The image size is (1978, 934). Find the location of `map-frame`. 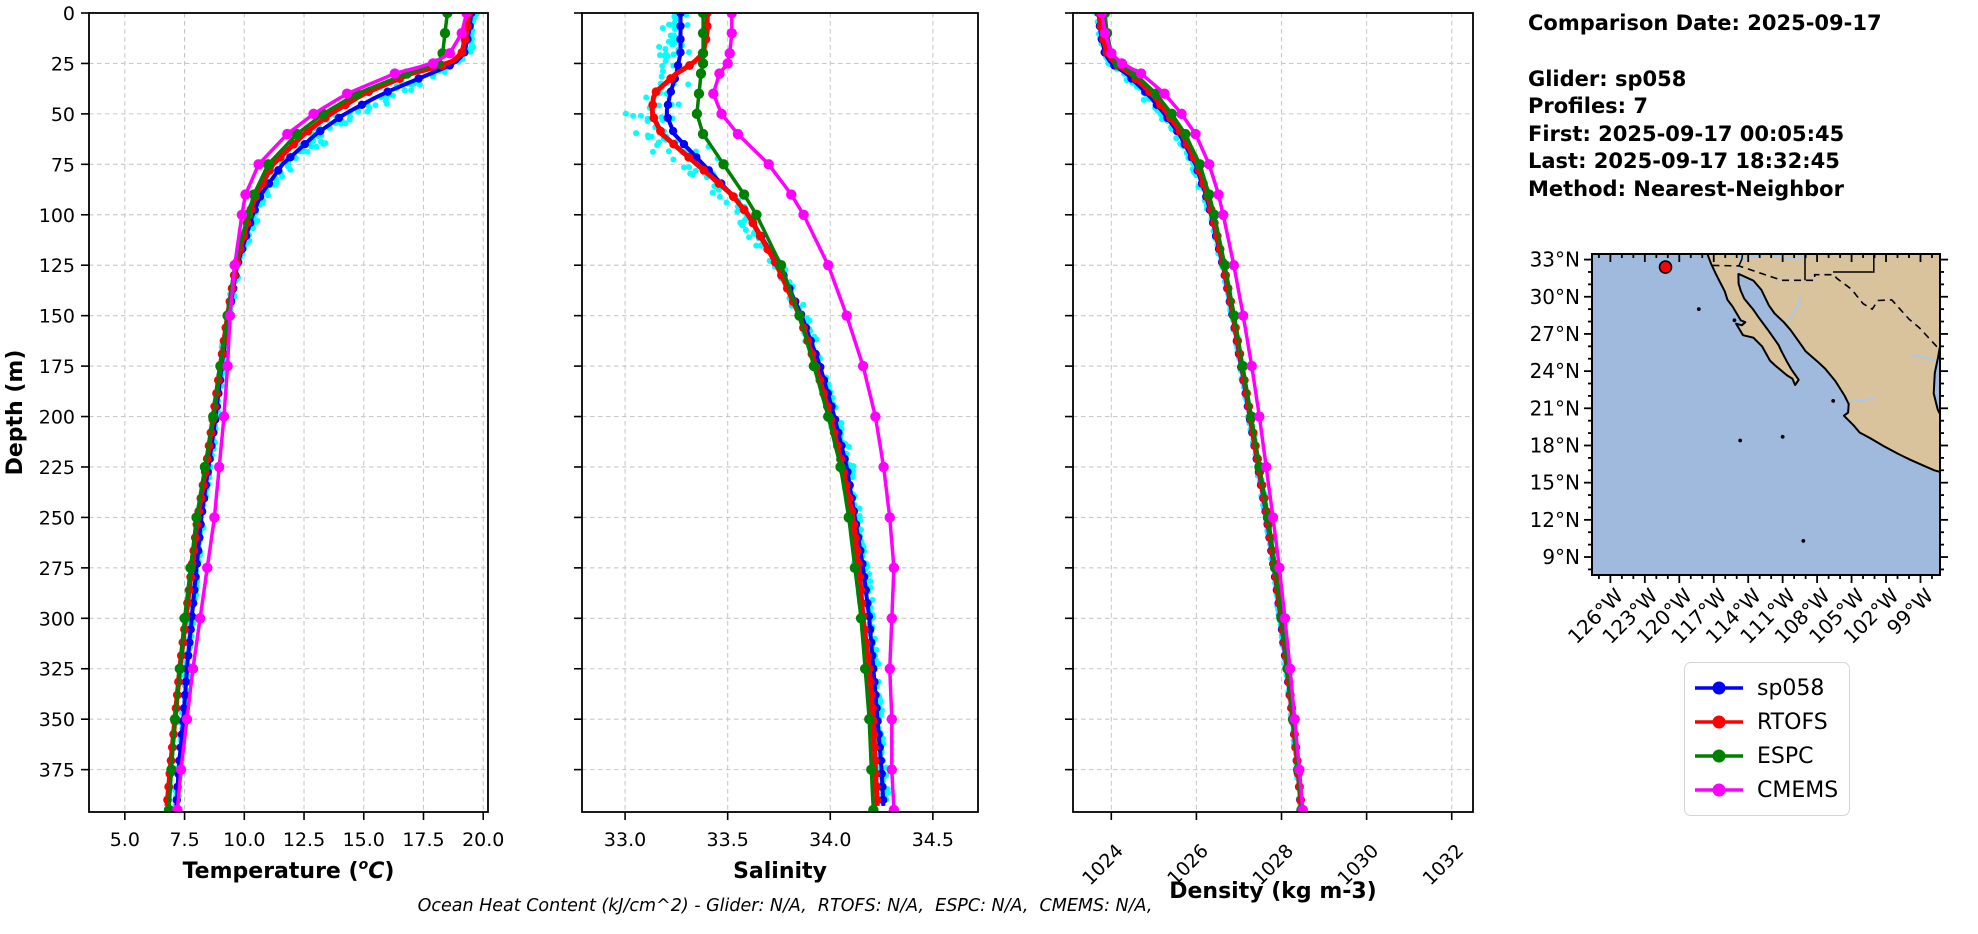

map-frame is located at coordinates (1766, 414).